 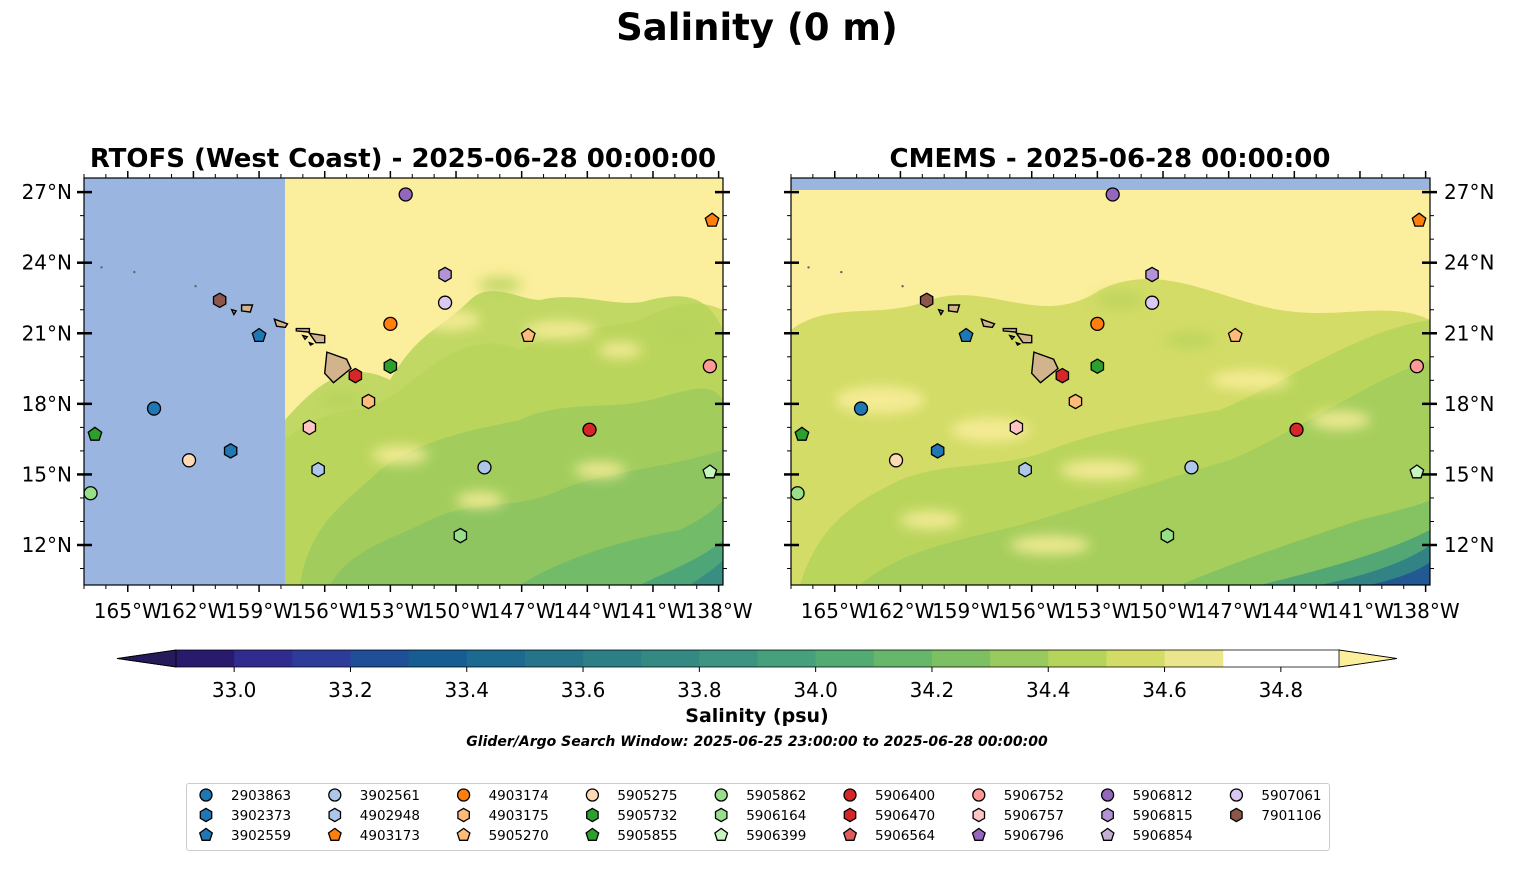 What do you see at coordinates (128, 611) in the screenshot?
I see `x-tick-label: 165°W` at bounding box center [128, 611].